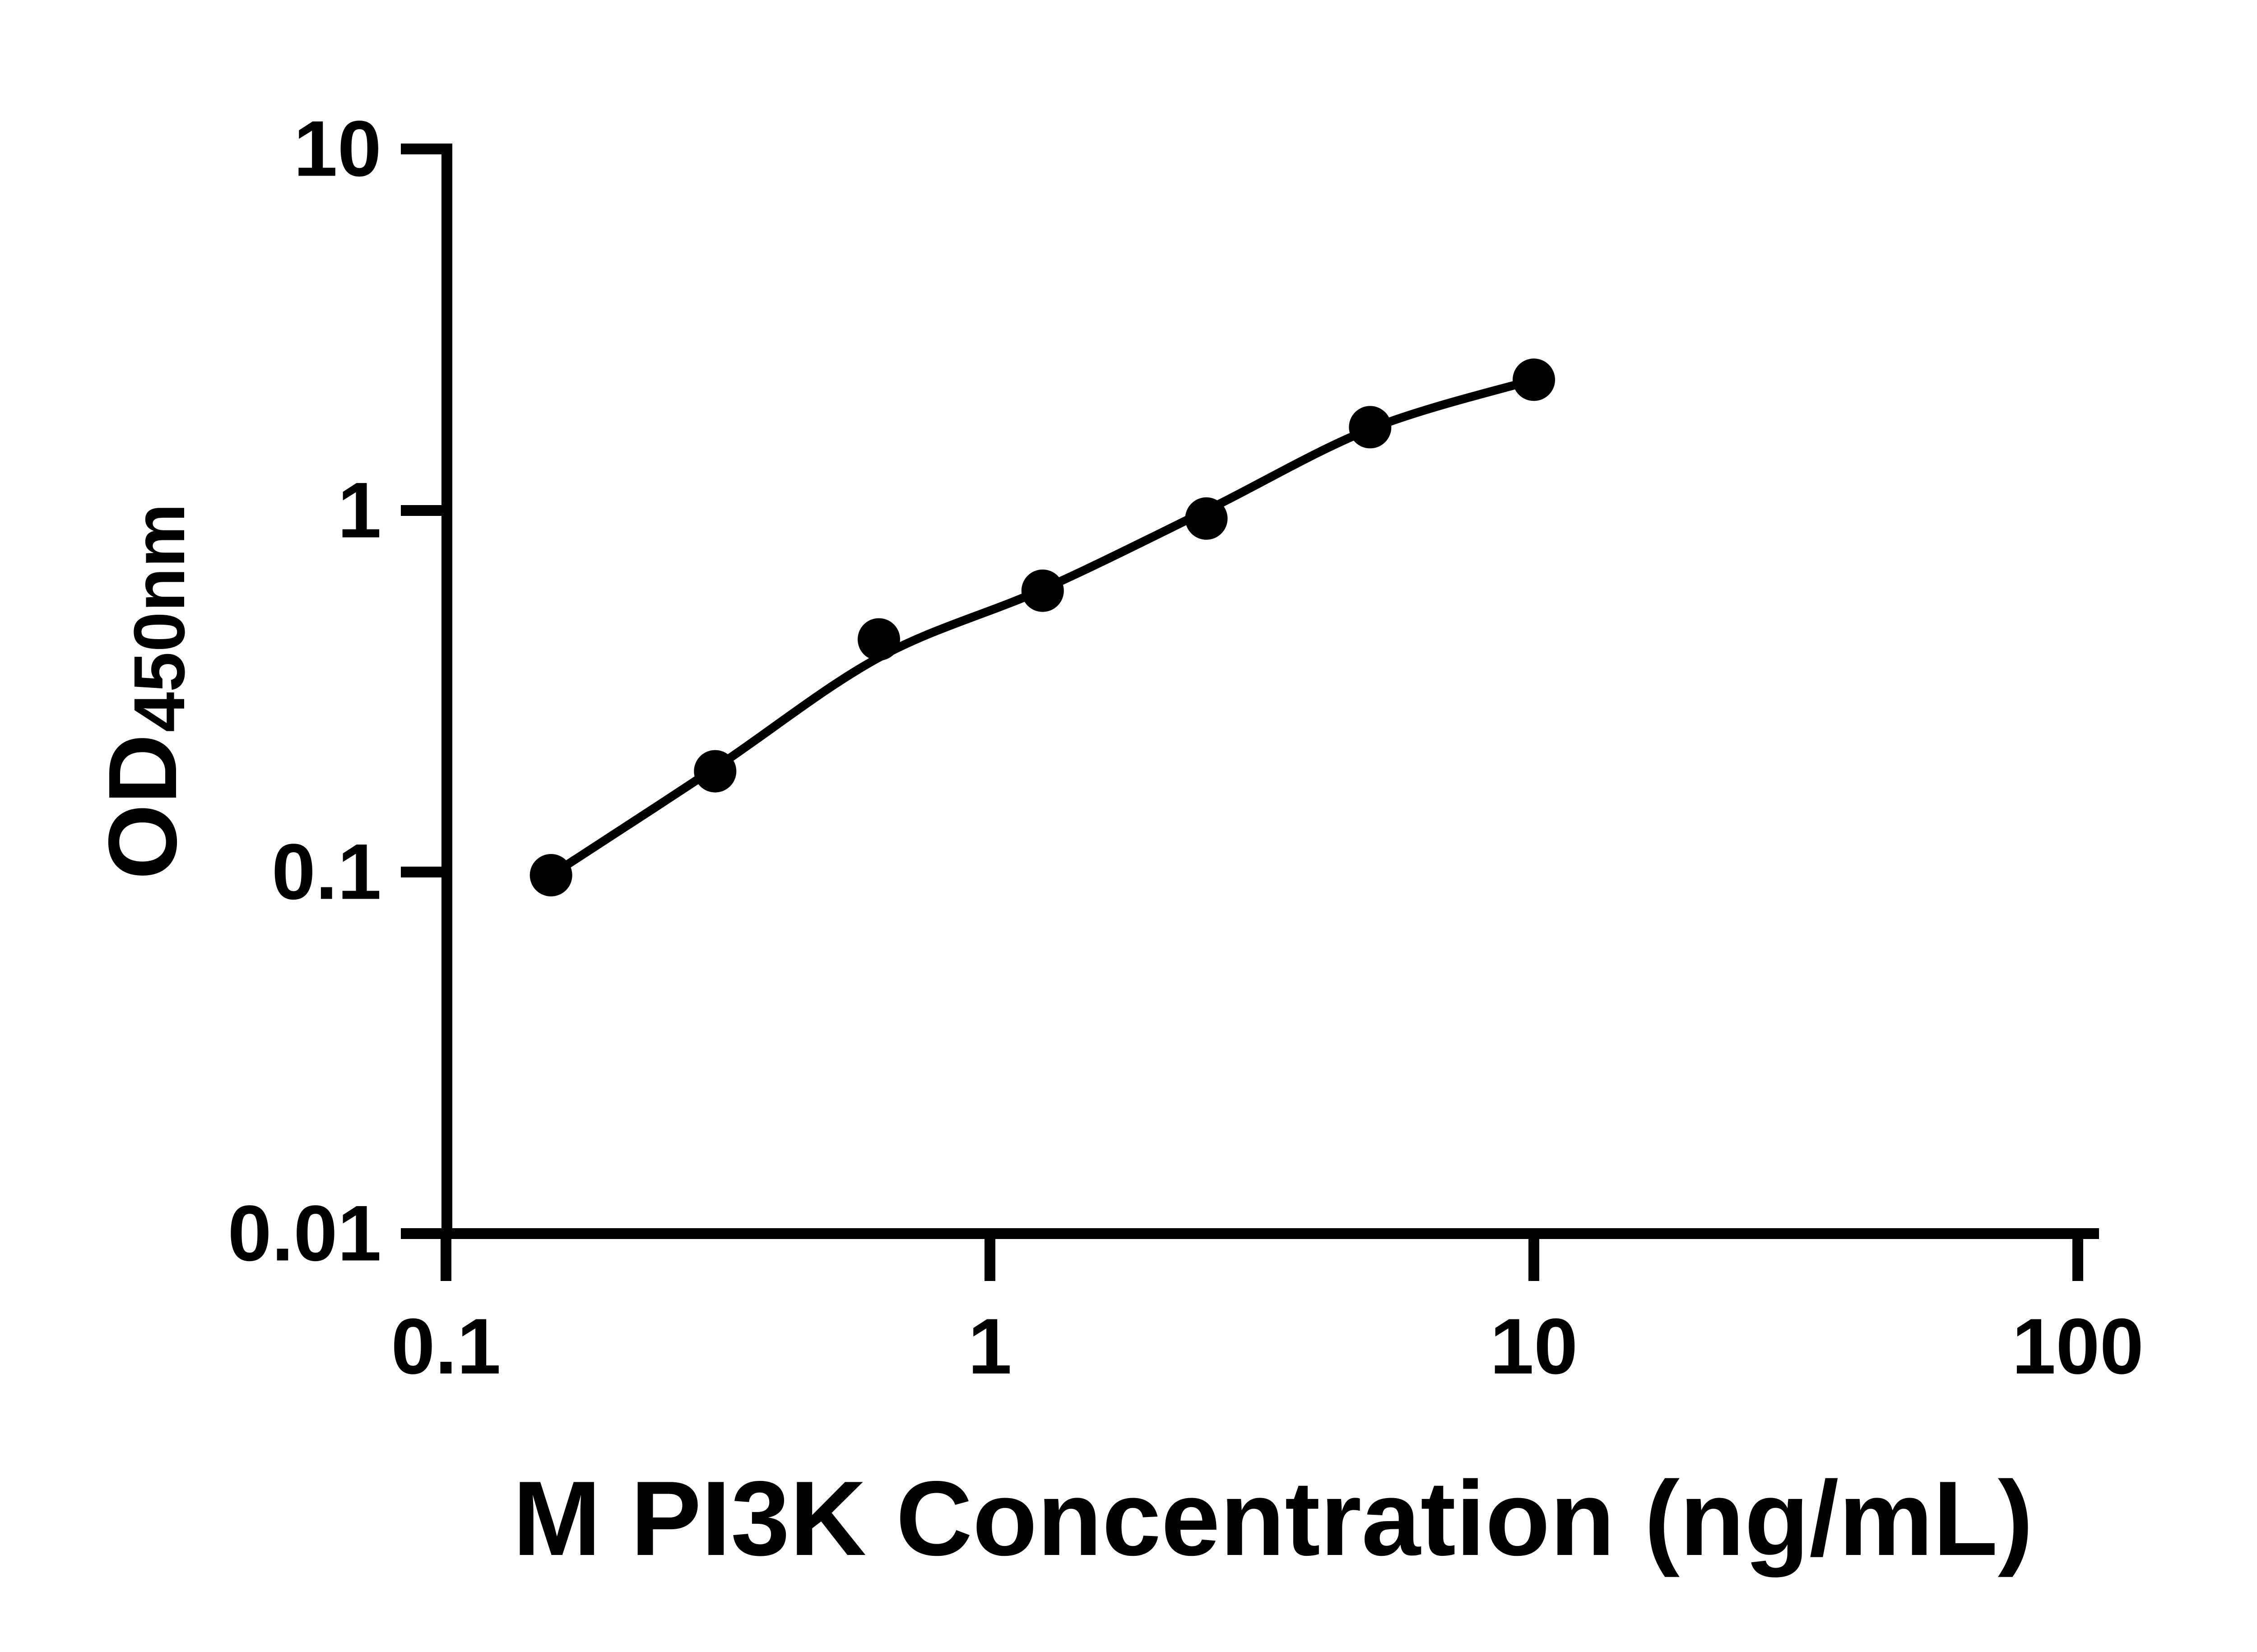 This screenshot has height=1652, width=2257. Describe the element at coordinates (421, 691) in the screenshot. I see `y-axis-ticks` at that location.